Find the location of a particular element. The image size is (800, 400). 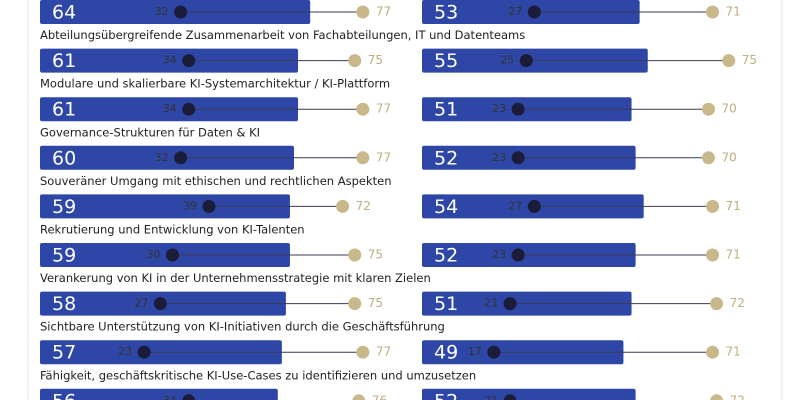

bar-value: 56 is located at coordinates (64, 395).